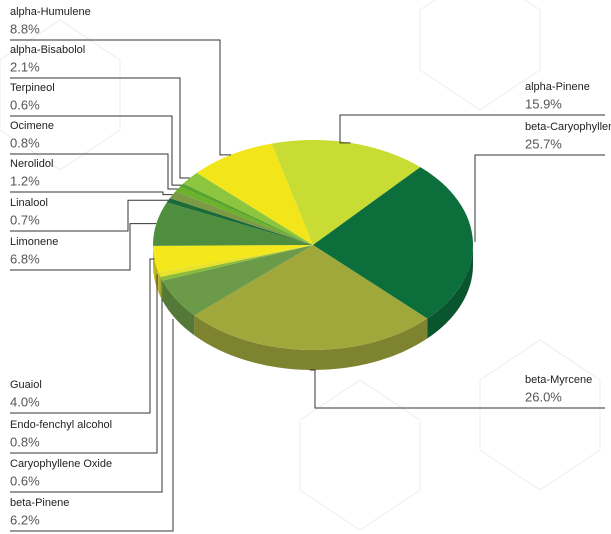 Image resolution: width=611 pixels, height=534 pixels. I want to click on slice-name: Guaiol, so click(26, 385).